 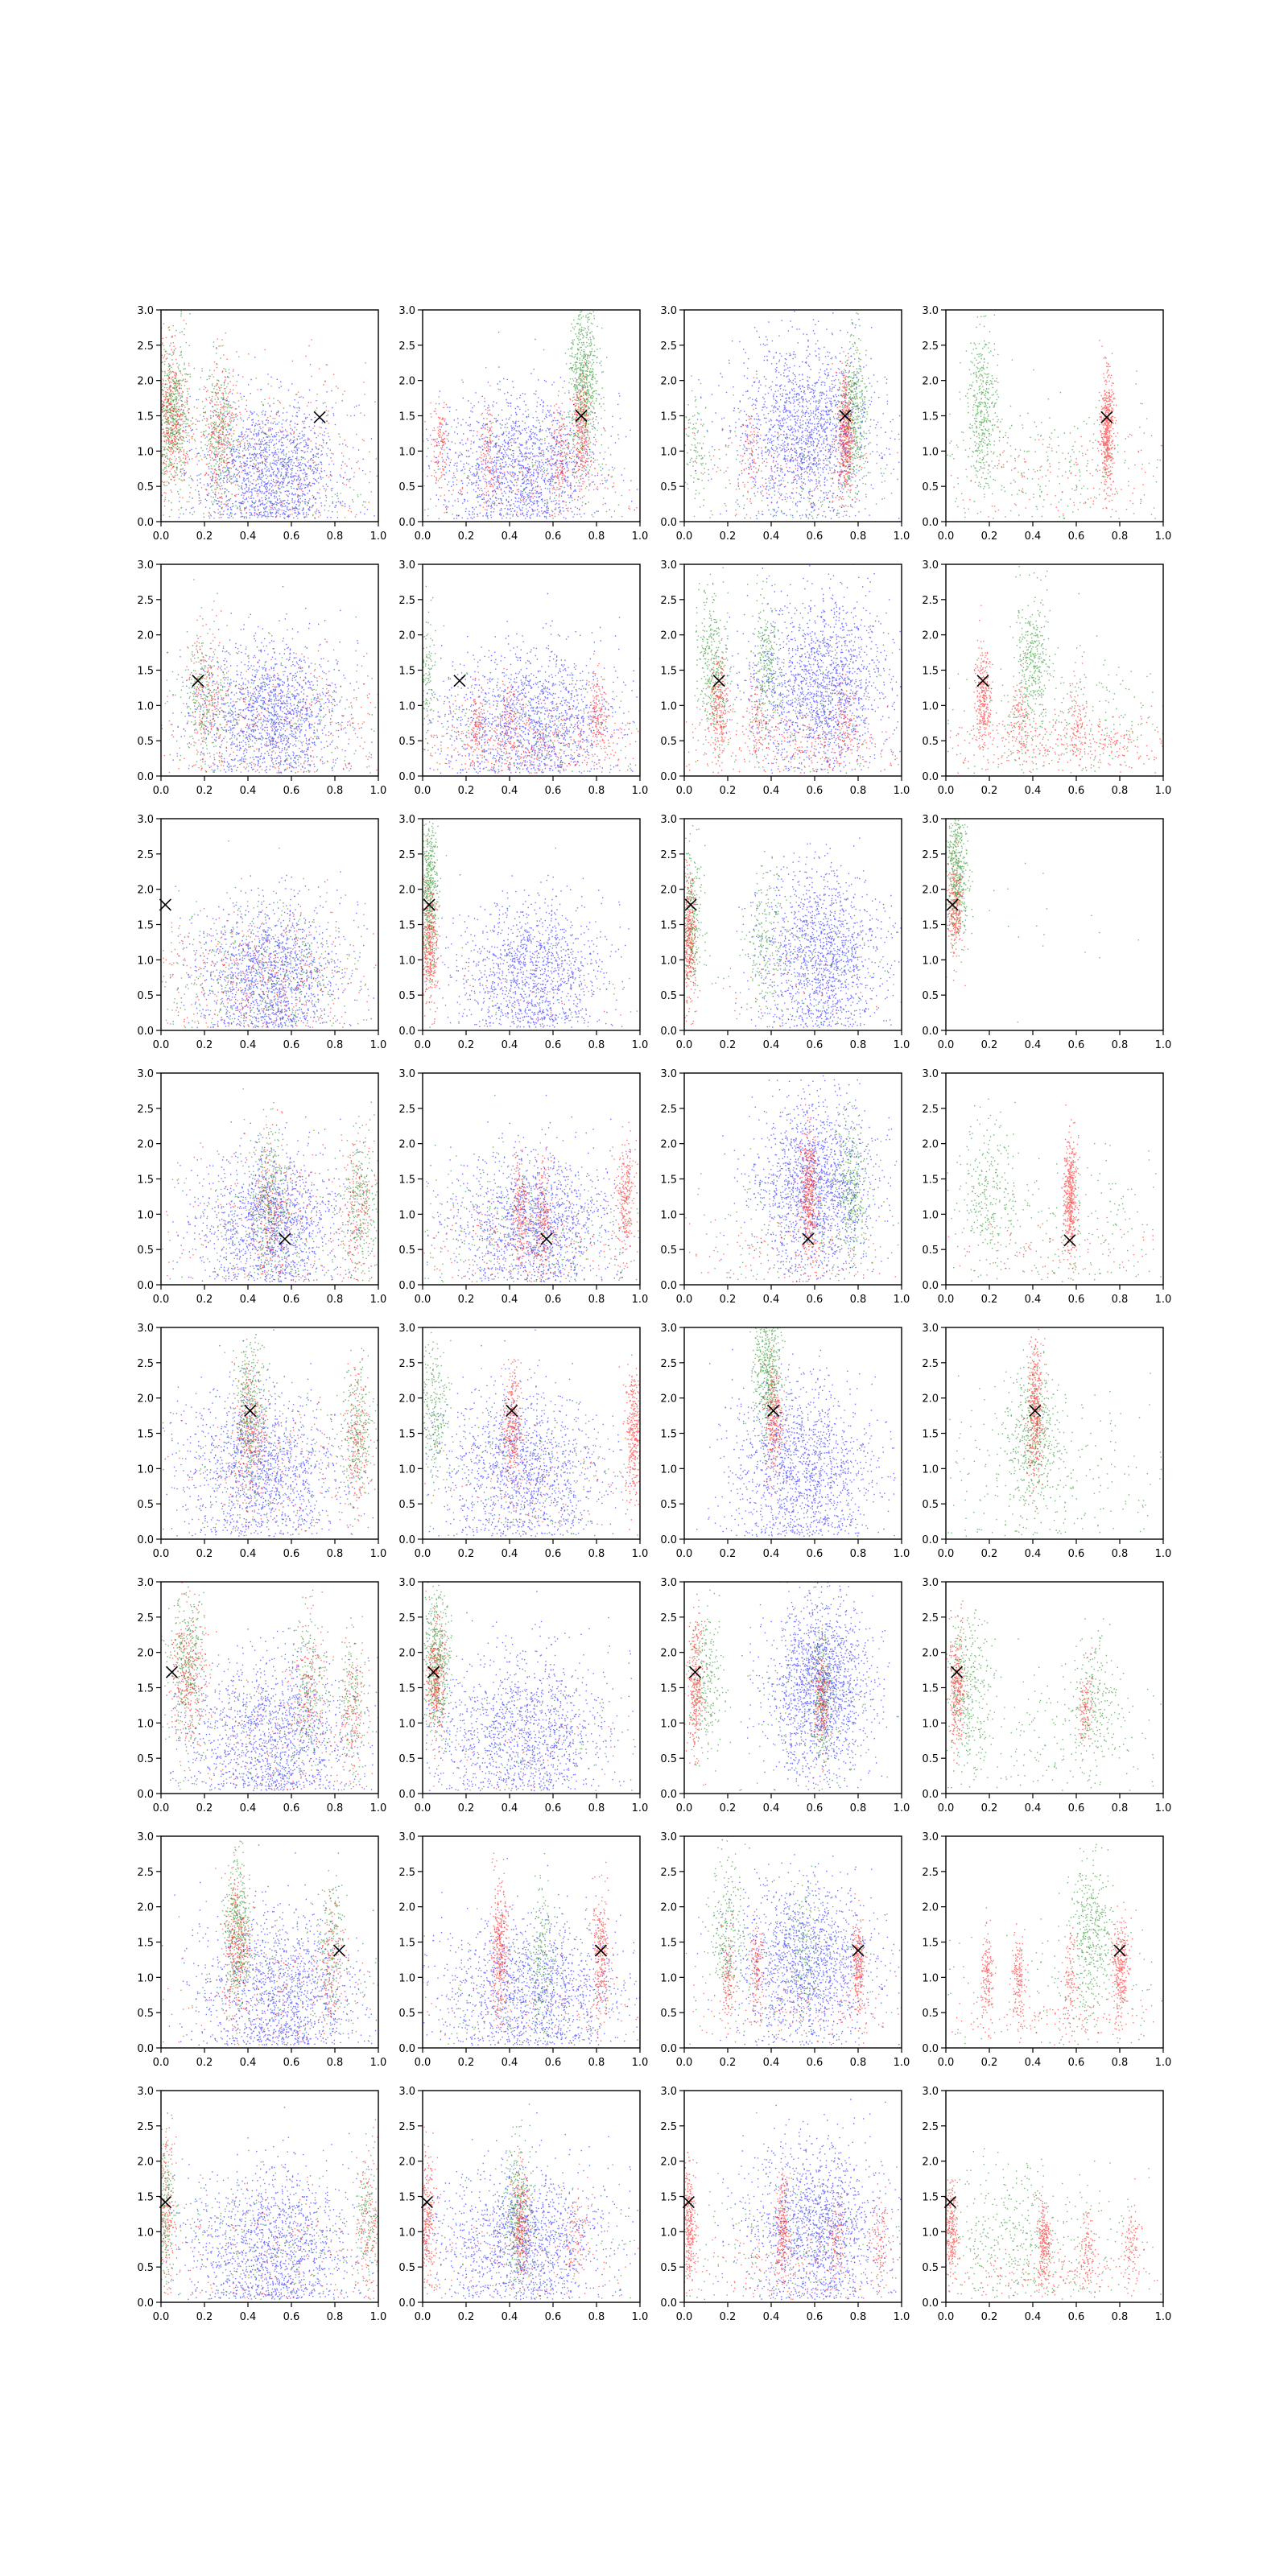 I want to click on subplot-r0-c2: 0.0 0.2 0.4 0.6 0.8 1.00.00.51.01.52.02.53.0, so click(x=788, y=406).